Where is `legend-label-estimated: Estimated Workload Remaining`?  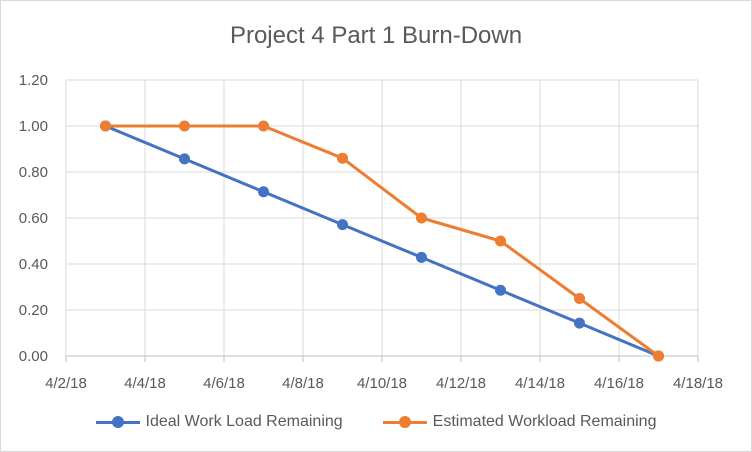 legend-label-estimated: Estimated Workload Remaining is located at coordinates (544, 421).